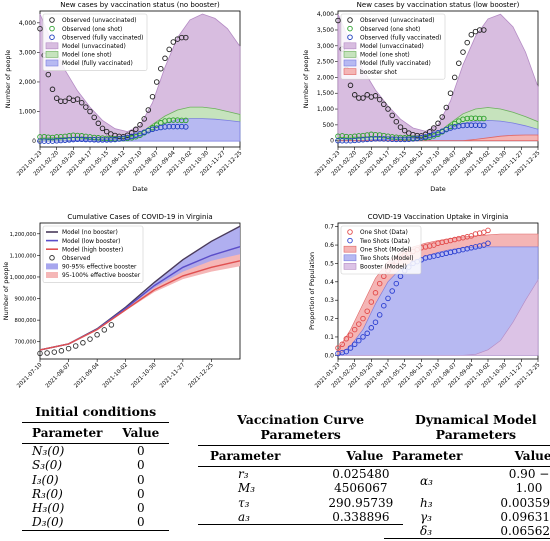 Image resolution: width=550 pixels, height=541 pixels. What do you see at coordinates (144, 376) in the screenshot?
I see `x-tick-label: 2021-10-30` at bounding box center [144, 376].